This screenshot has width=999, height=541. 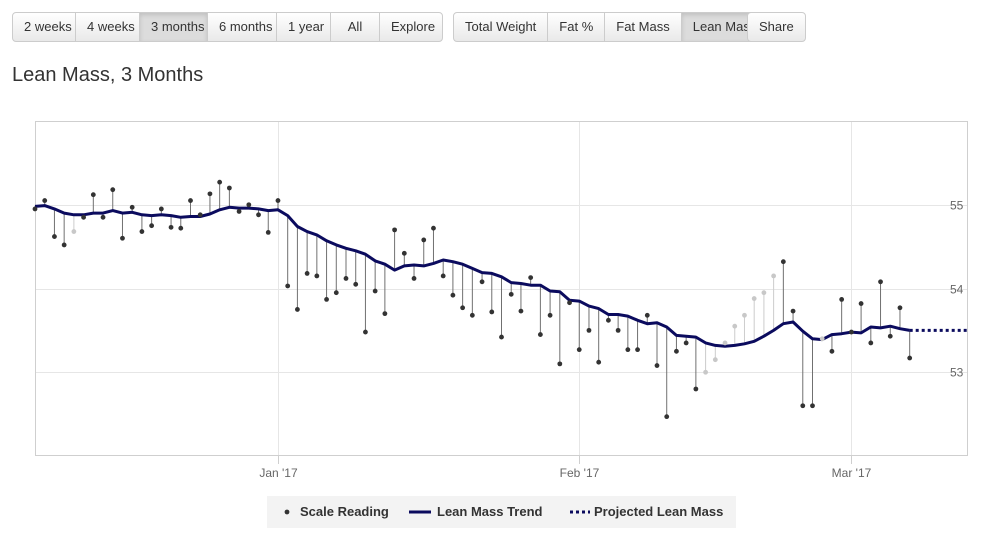 What do you see at coordinates (108, 75) in the screenshot?
I see `chart-title: Lean Mass, 3 Months` at bounding box center [108, 75].